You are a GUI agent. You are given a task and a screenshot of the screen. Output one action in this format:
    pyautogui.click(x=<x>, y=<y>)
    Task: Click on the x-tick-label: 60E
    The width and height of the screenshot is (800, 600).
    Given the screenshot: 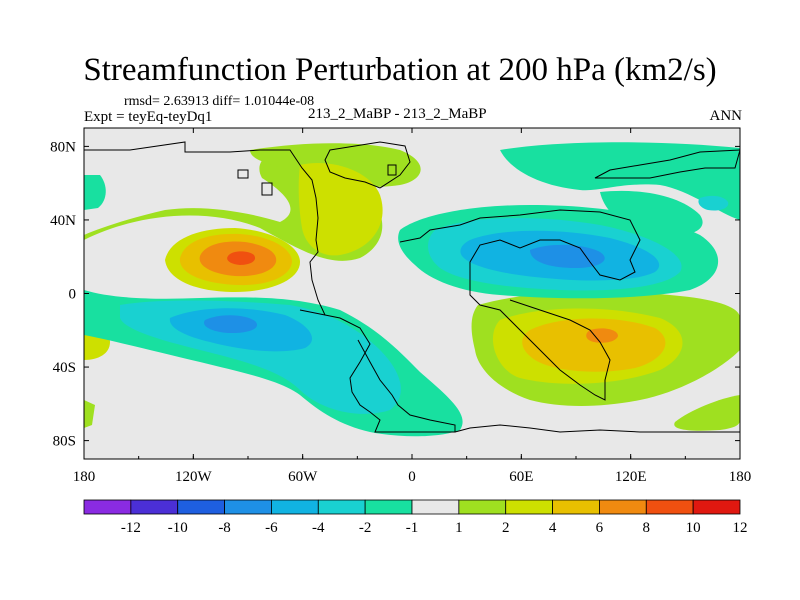 What is the action you would take?
    pyautogui.click(x=521, y=477)
    